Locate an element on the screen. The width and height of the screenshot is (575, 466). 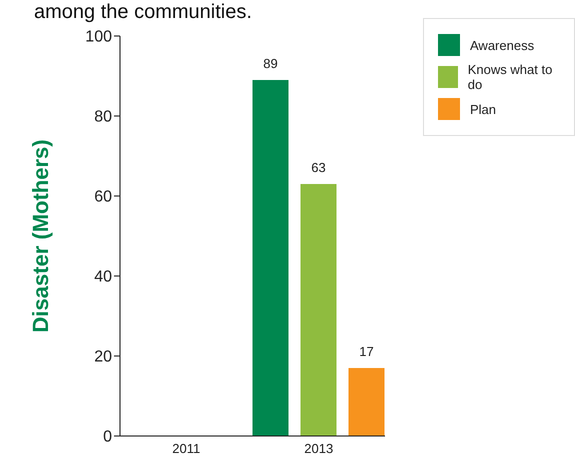
y-tick-label: 60 is located at coordinates (103, 197).